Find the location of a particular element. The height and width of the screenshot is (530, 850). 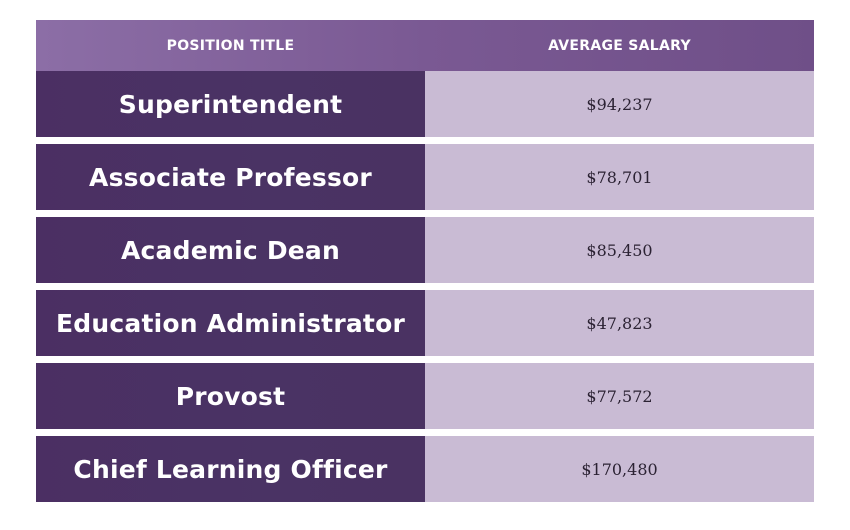

table-row: Academic Dean $85,450 is located at coordinates (425, 250).